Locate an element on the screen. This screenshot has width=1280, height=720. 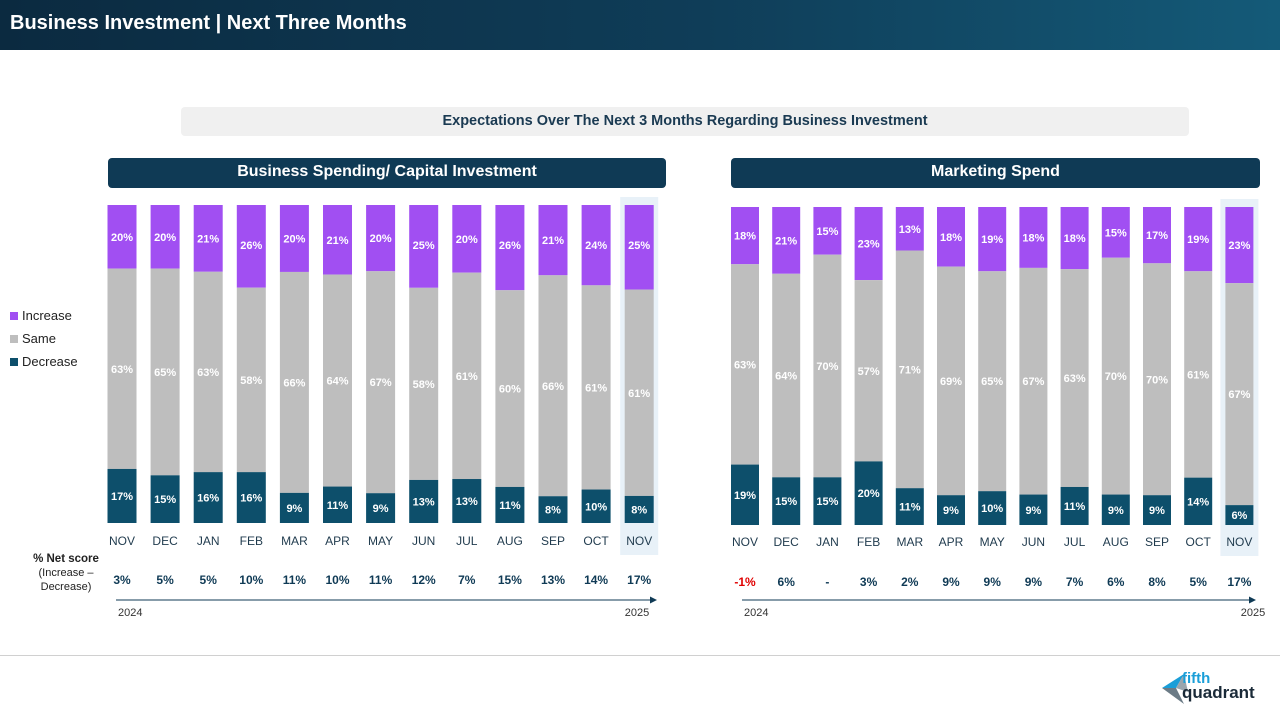
net-score-value: 14% is located at coordinates (596, 580).